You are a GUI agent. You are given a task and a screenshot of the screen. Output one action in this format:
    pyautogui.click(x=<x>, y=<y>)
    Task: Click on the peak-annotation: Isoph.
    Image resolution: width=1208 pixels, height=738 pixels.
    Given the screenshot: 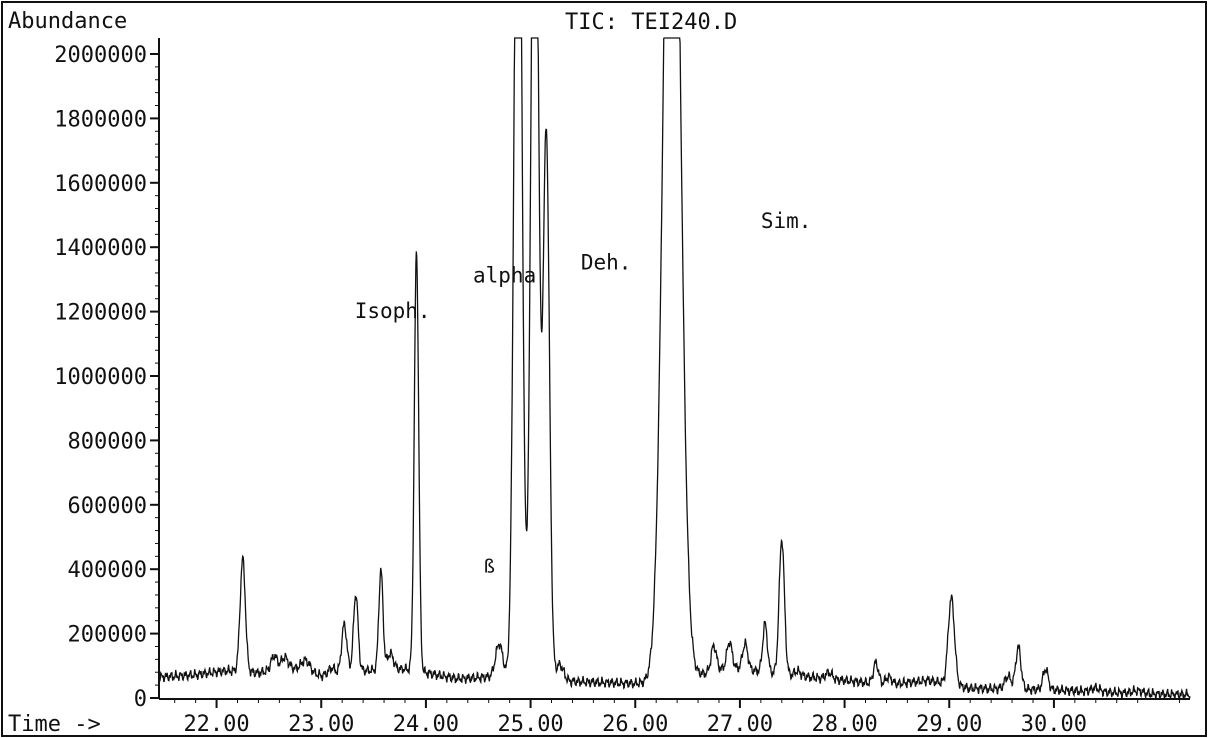 What is the action you would take?
    pyautogui.click(x=393, y=311)
    